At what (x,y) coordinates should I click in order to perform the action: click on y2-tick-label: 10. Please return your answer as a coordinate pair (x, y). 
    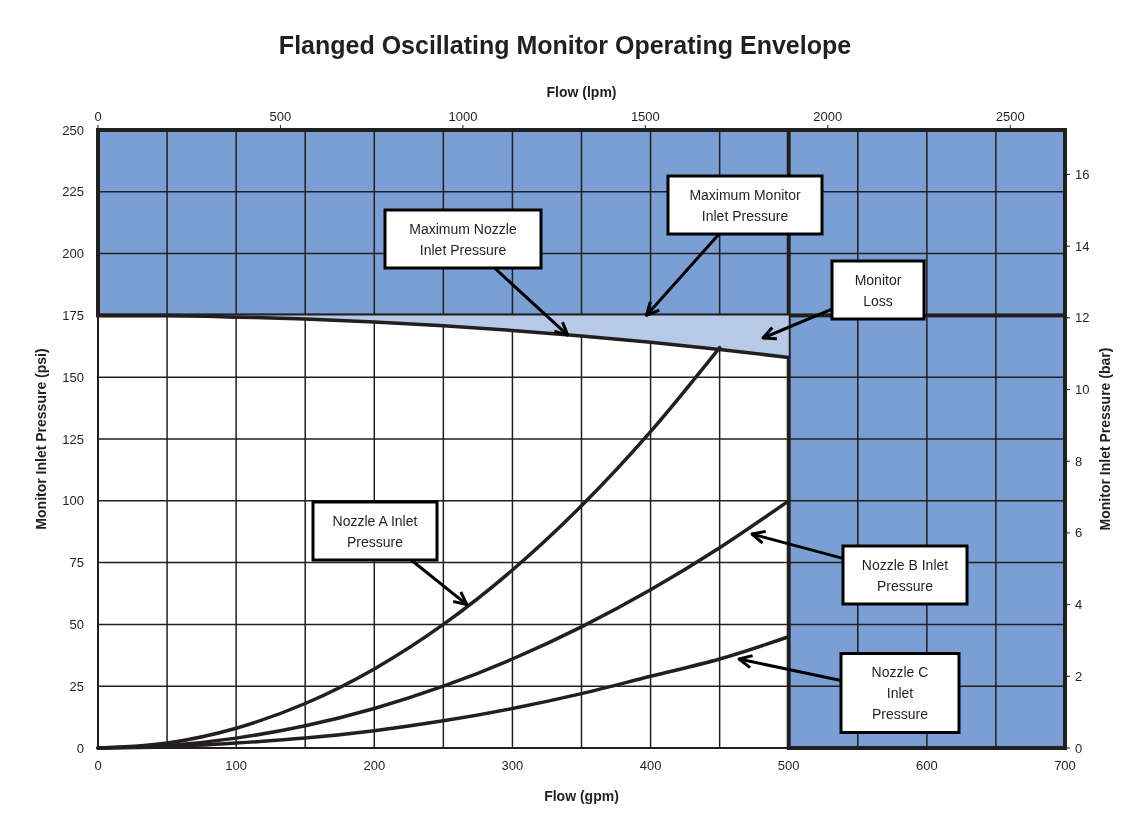
    Looking at the image, I should click on (1082, 390).